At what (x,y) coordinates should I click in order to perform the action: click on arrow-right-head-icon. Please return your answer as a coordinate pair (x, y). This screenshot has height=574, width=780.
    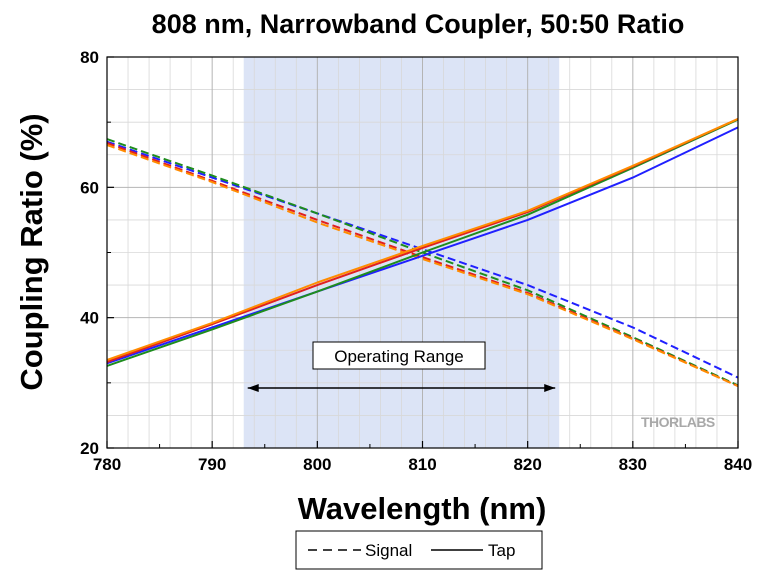
    Looking at the image, I should click on (550, 388).